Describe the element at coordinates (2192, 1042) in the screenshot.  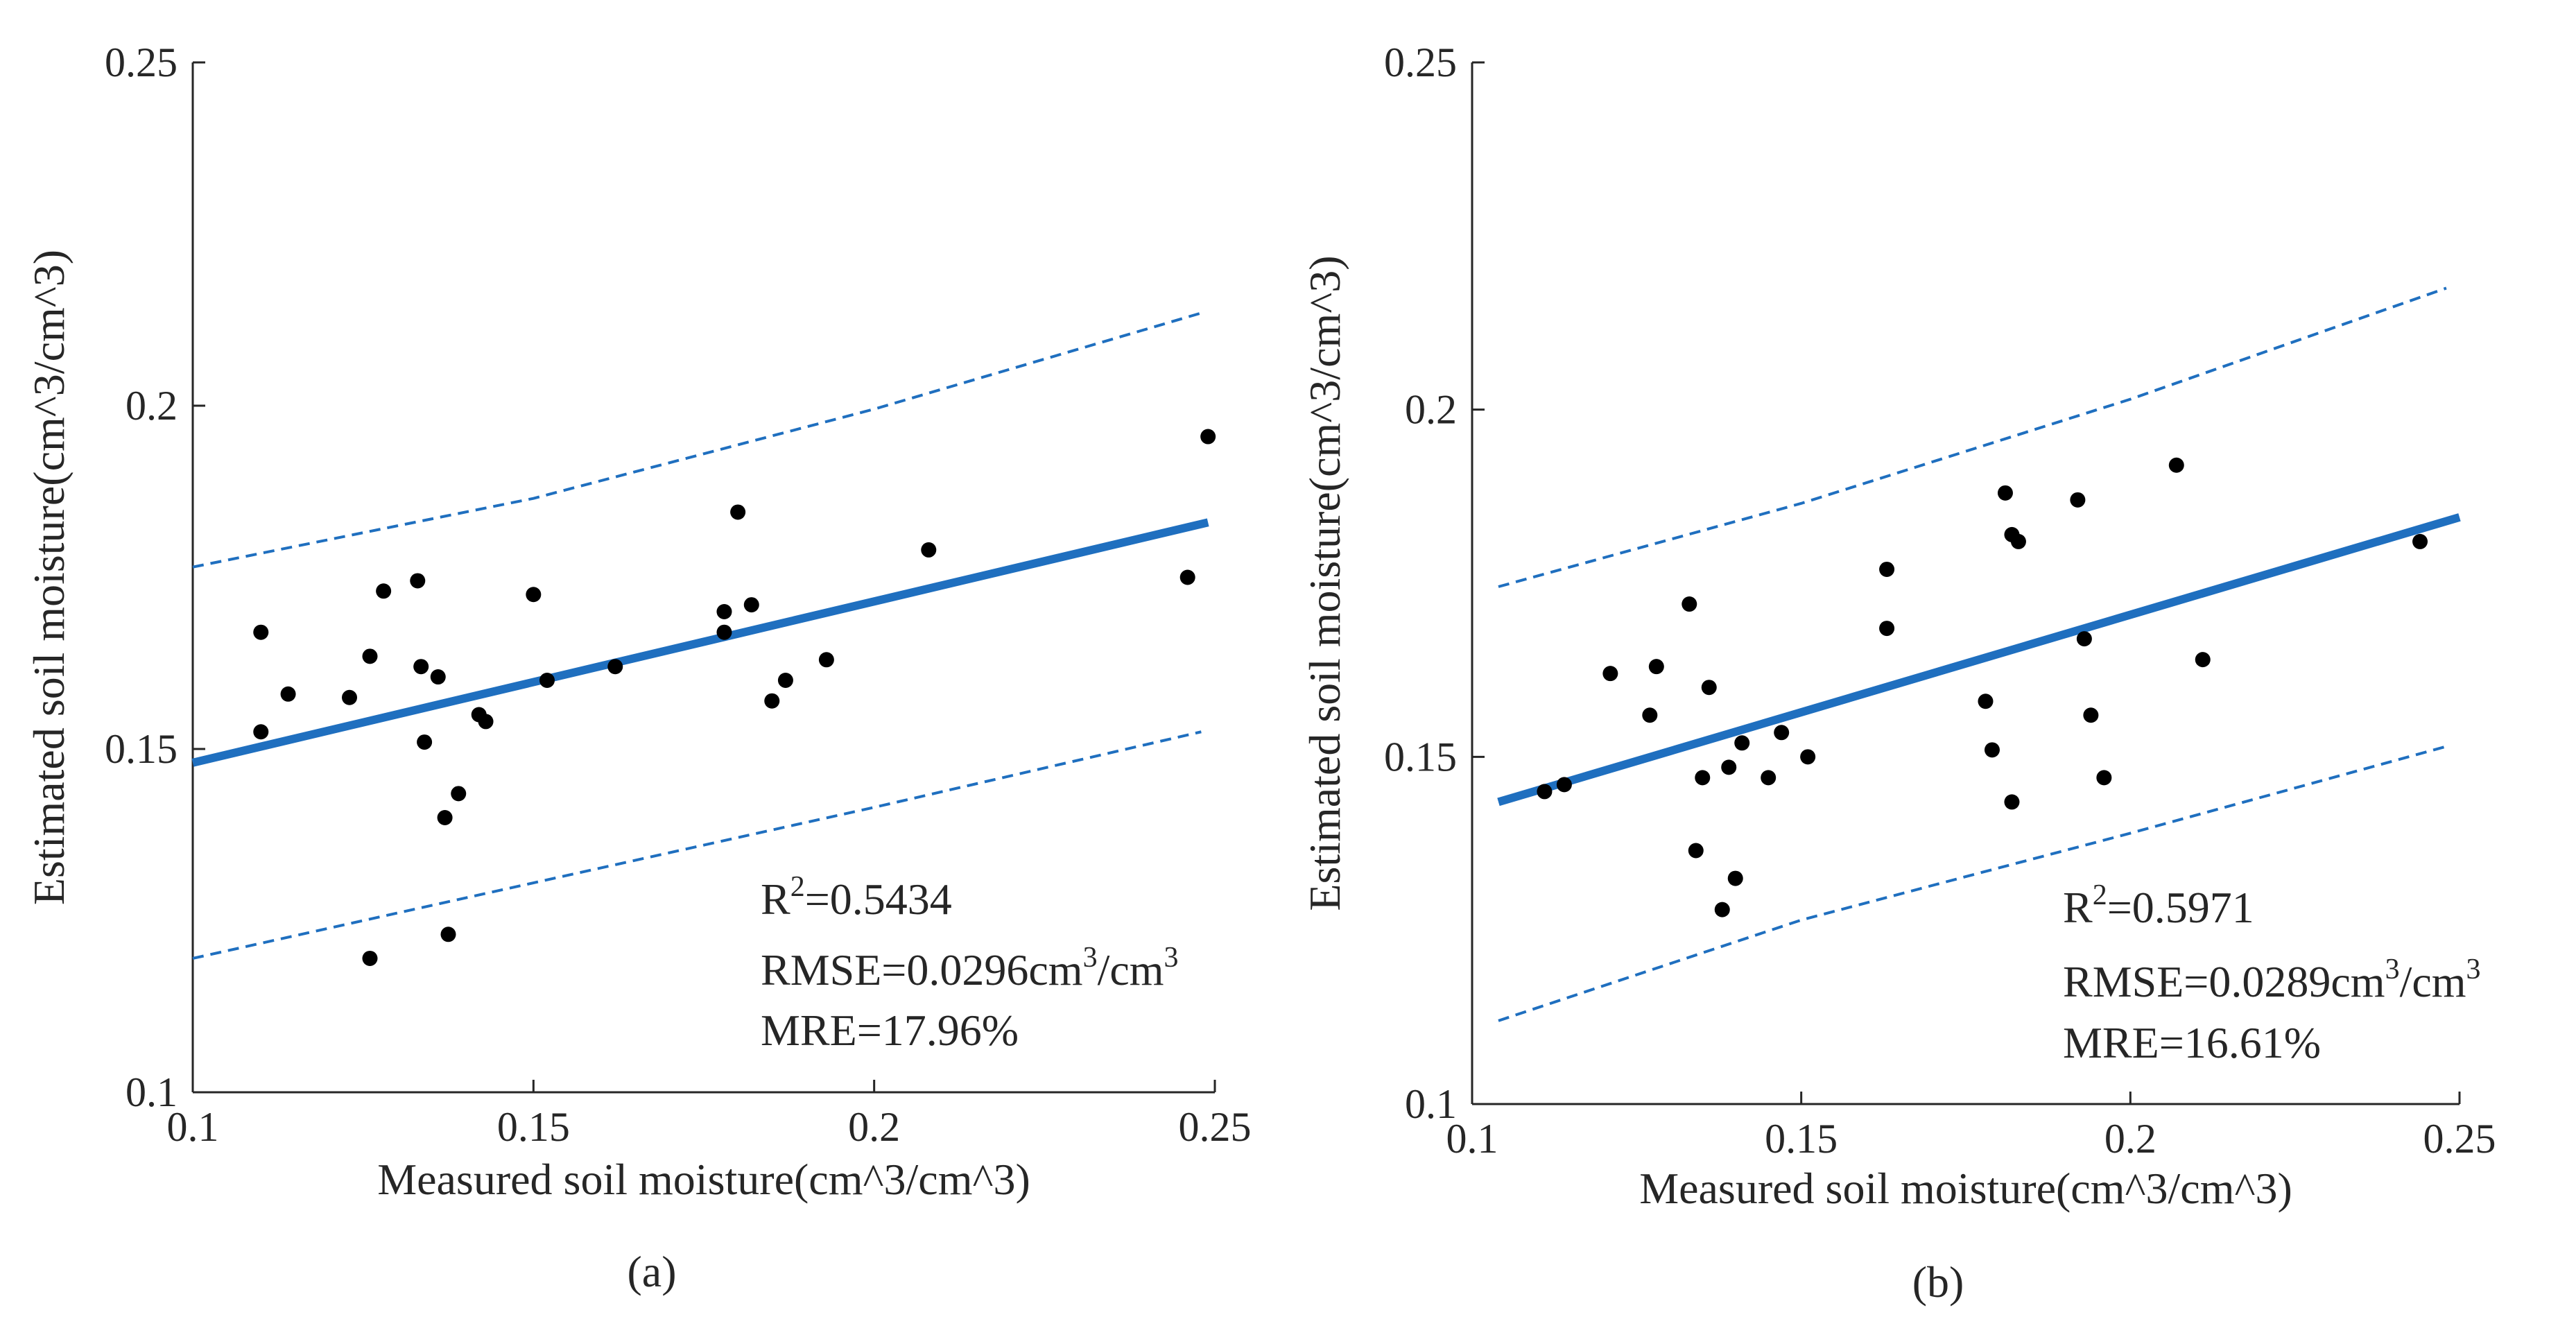
I see `mre-text: MRE=16.61%` at that location.